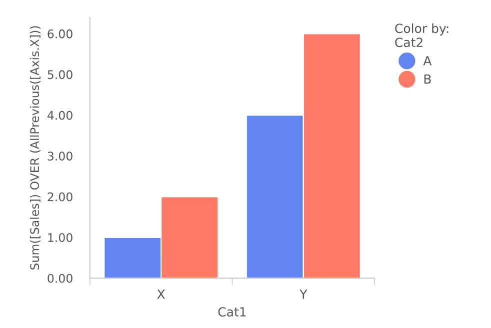  What do you see at coordinates (421, 35) in the screenshot?
I see `legend-title: Color by: Cat2` at bounding box center [421, 35].